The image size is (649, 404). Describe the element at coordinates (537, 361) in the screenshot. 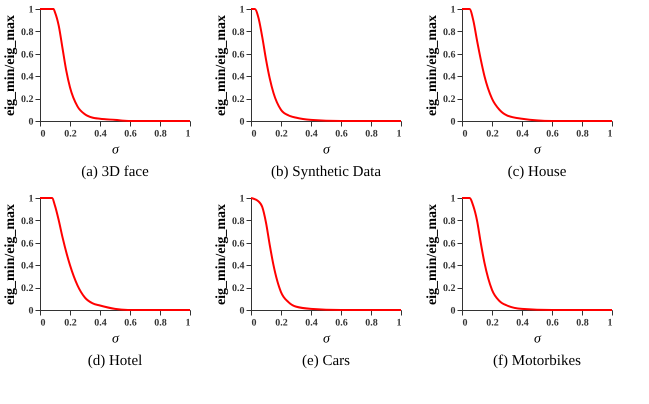

I see `text: (f) Motorbikes` at that location.